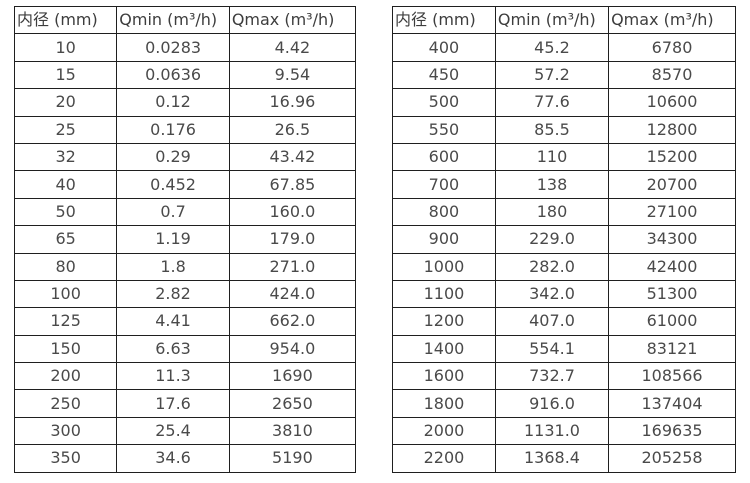 Image resolution: width=750 pixels, height=483 pixels. I want to click on table-row: 1600 732.7 108566, so click(564, 376).